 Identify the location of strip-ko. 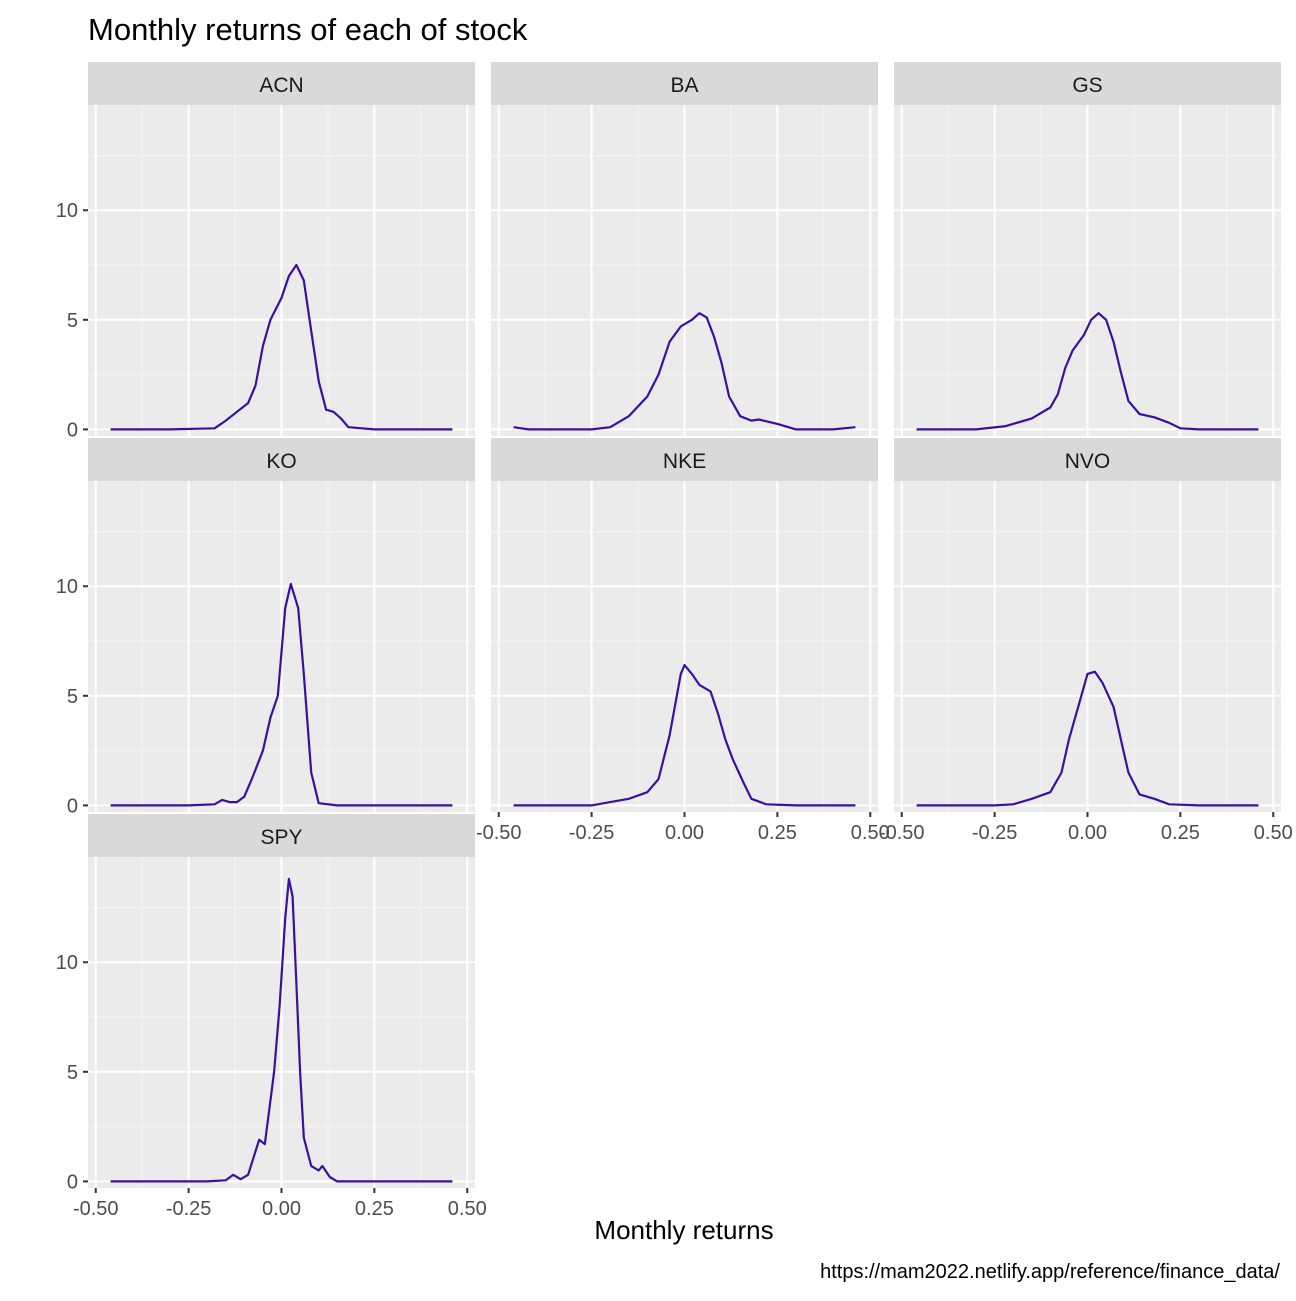
(281, 459).